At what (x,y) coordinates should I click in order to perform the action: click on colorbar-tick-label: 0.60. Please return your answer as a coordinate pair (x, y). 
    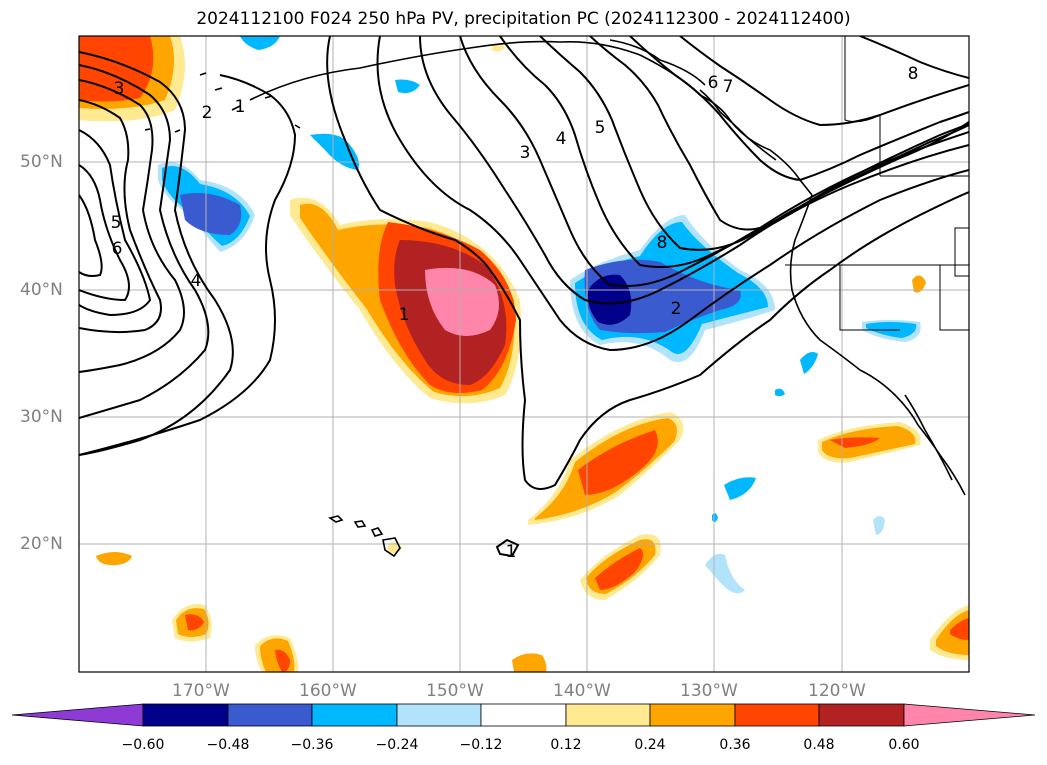
    Looking at the image, I should click on (904, 745).